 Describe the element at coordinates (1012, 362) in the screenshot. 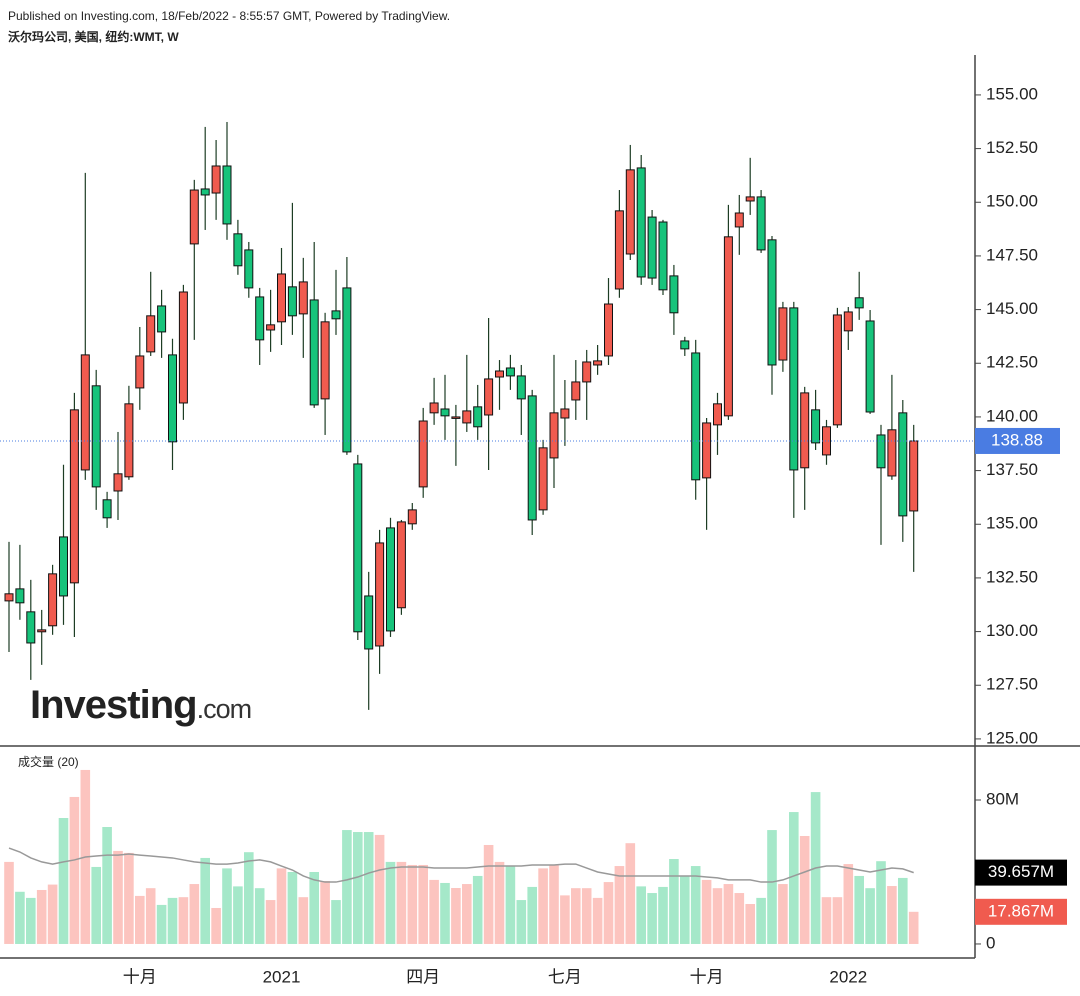

I see `y-tick-label: 142.50` at that location.